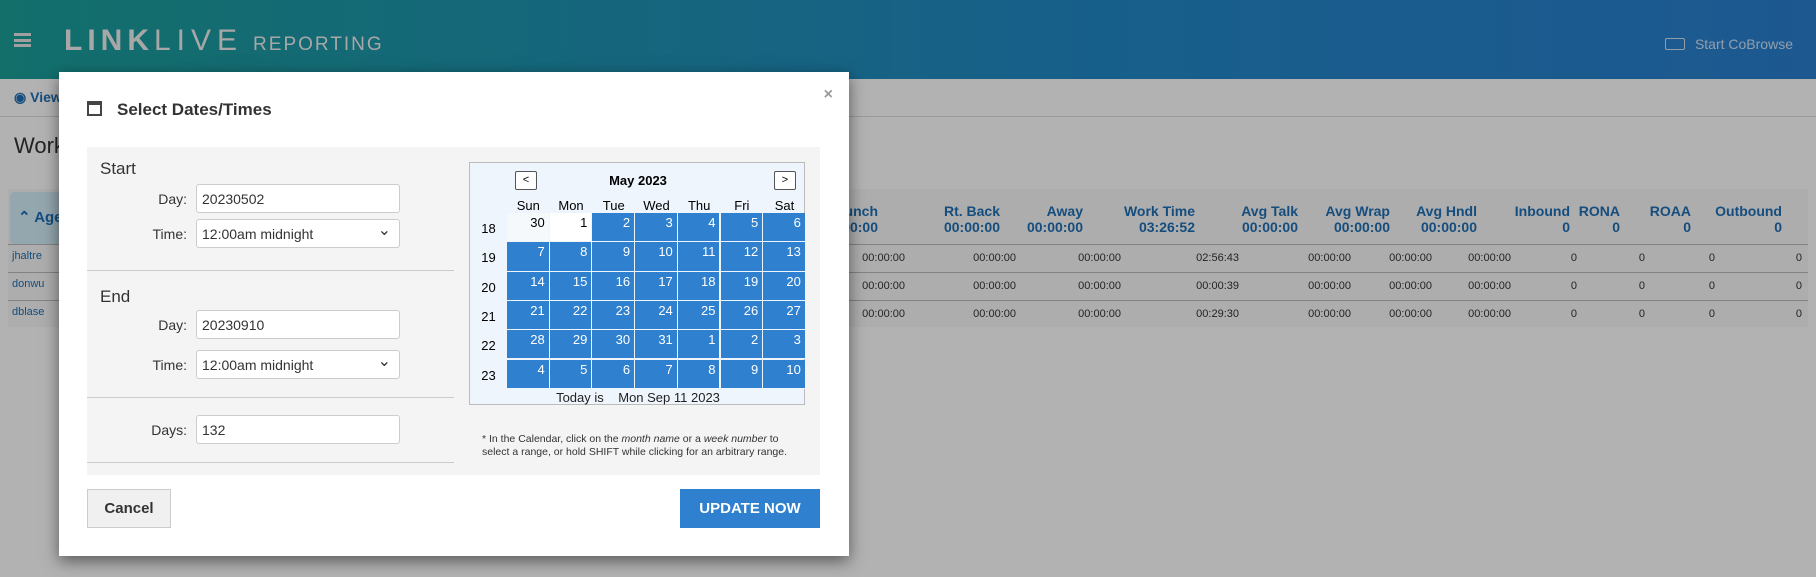 The width and height of the screenshot is (1816, 577). I want to click on weekday-header: Thu, so click(699, 205).